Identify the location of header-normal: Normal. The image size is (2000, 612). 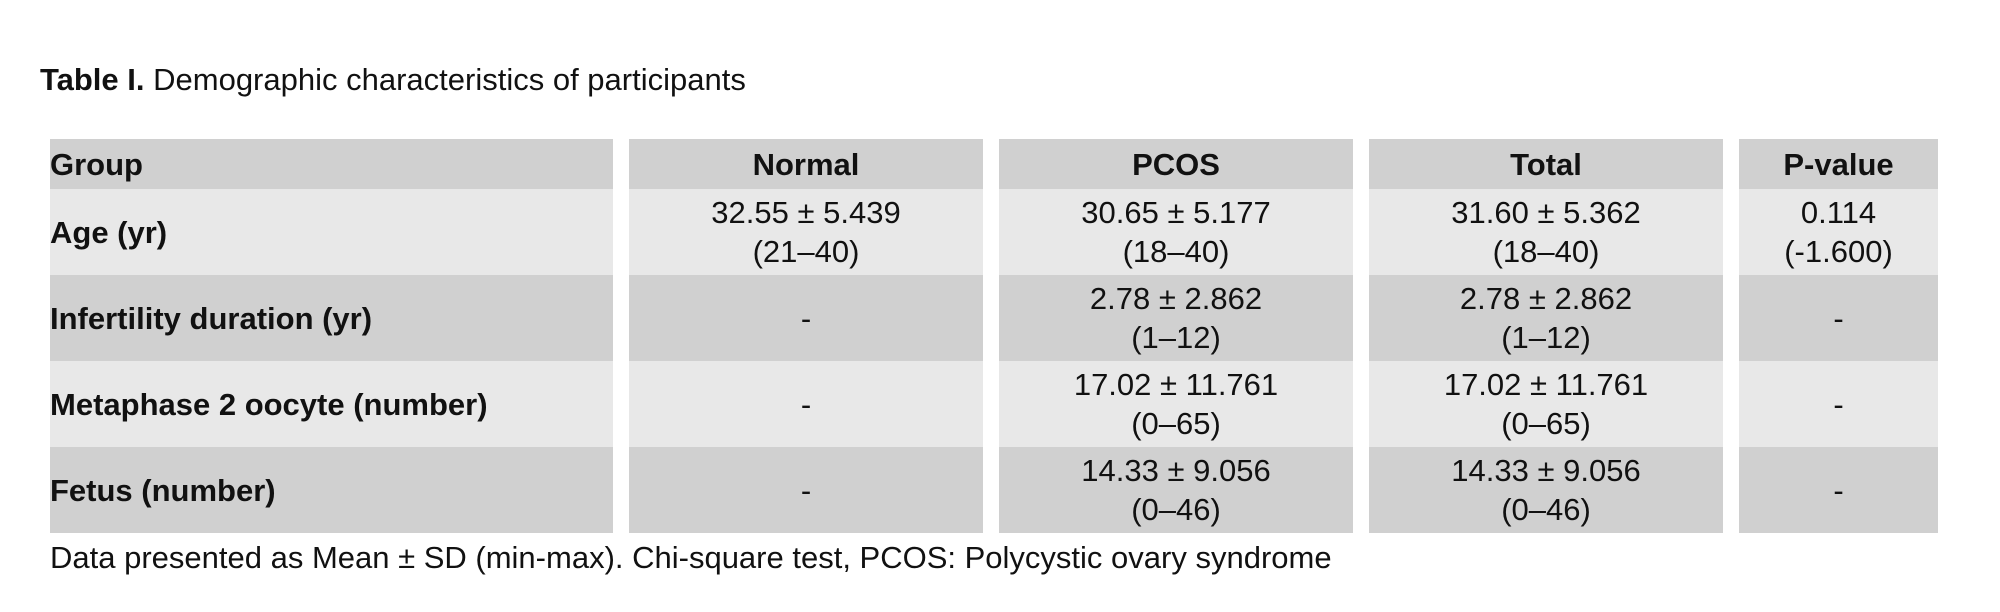
(806, 164).